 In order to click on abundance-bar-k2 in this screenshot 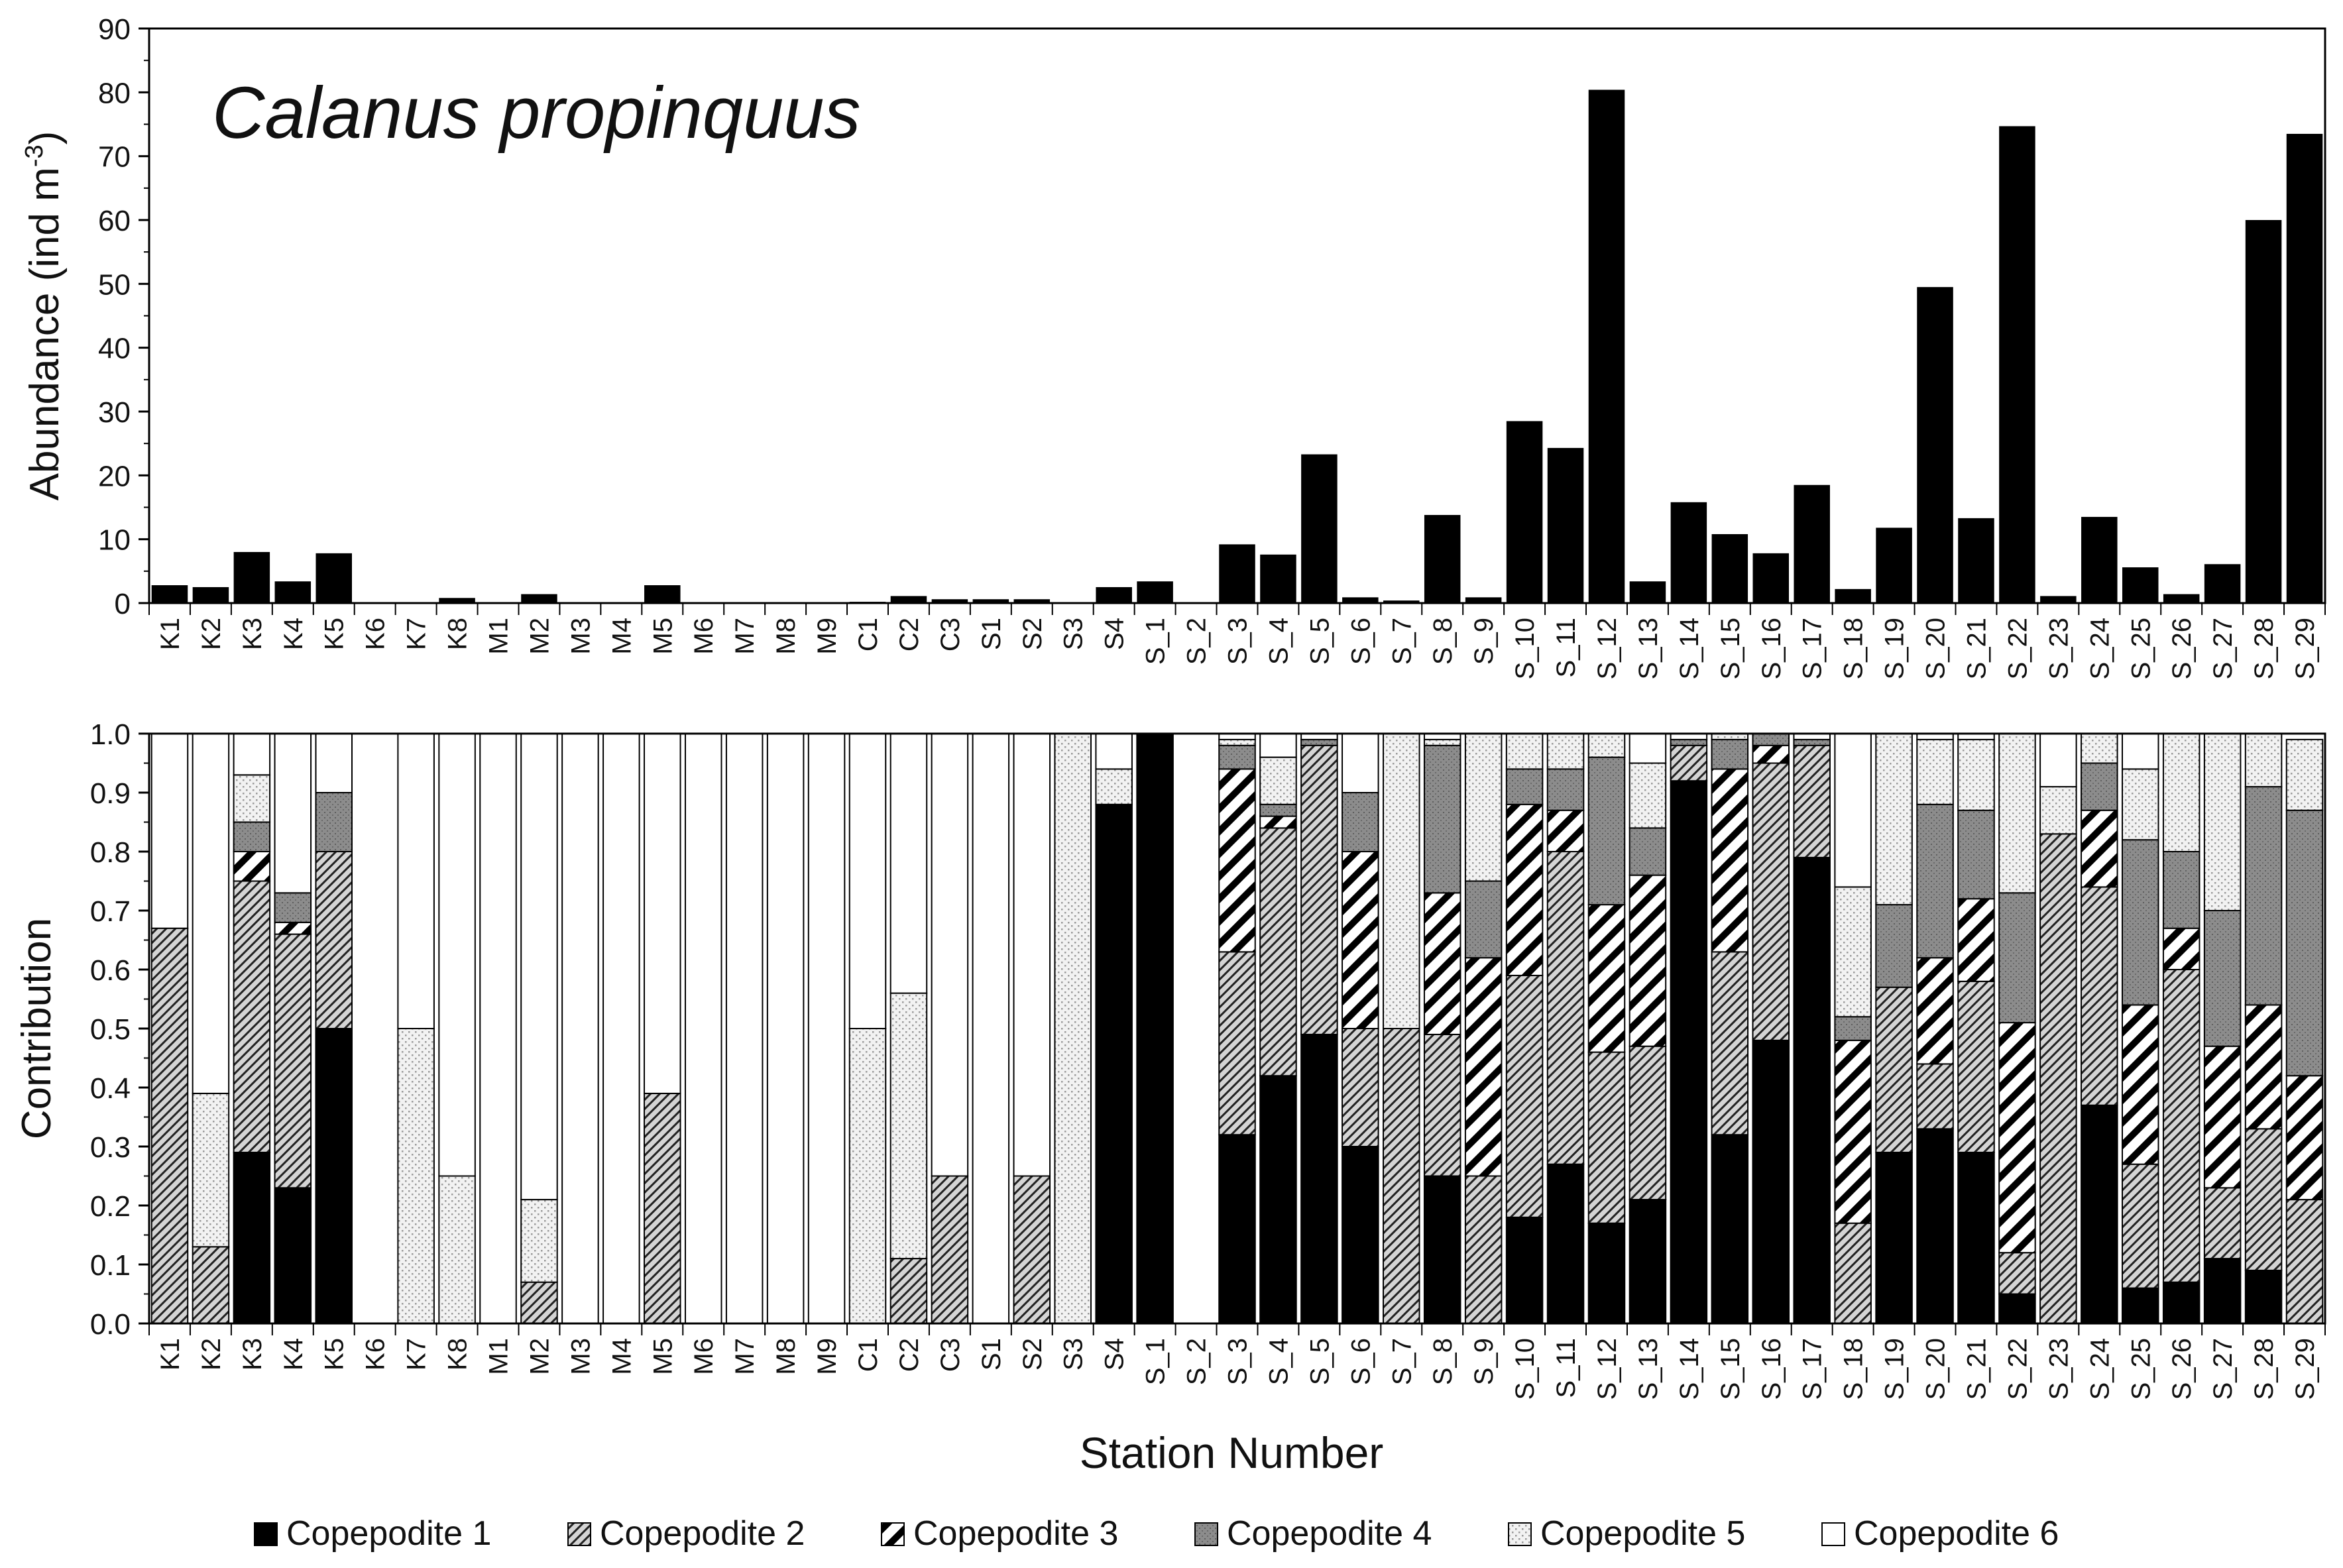, I will do `click(210, 595)`.